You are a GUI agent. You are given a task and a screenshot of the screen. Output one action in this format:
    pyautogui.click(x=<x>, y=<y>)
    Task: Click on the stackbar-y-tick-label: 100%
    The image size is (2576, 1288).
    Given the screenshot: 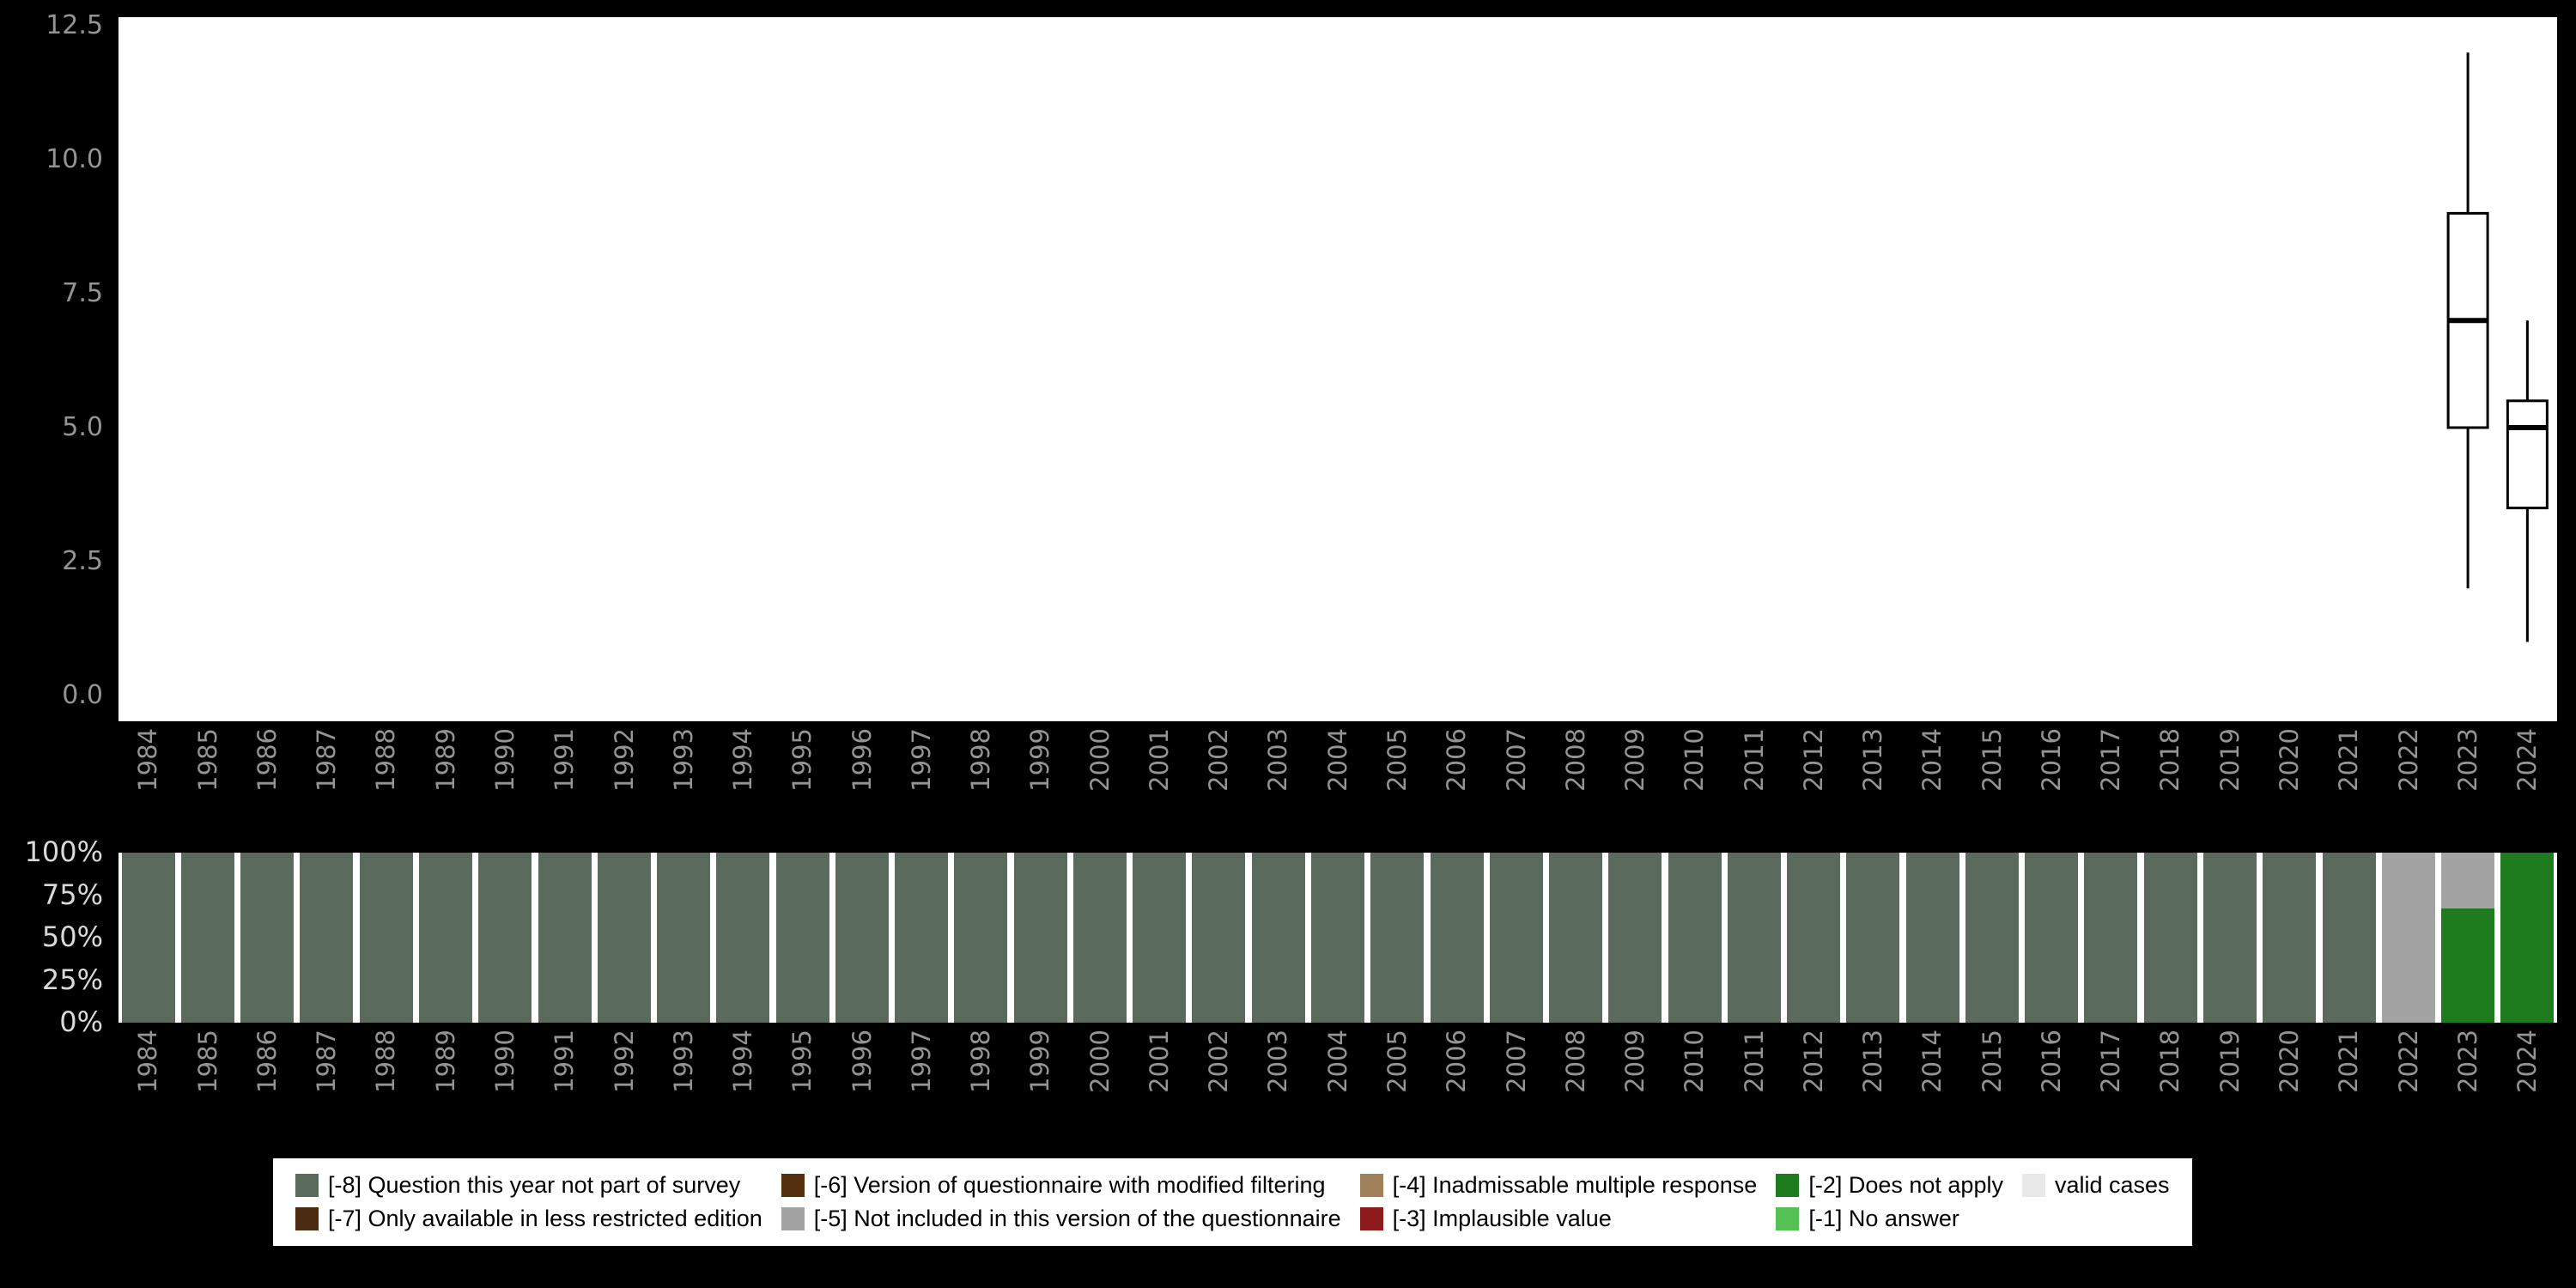 What is the action you would take?
    pyautogui.click(x=64, y=852)
    